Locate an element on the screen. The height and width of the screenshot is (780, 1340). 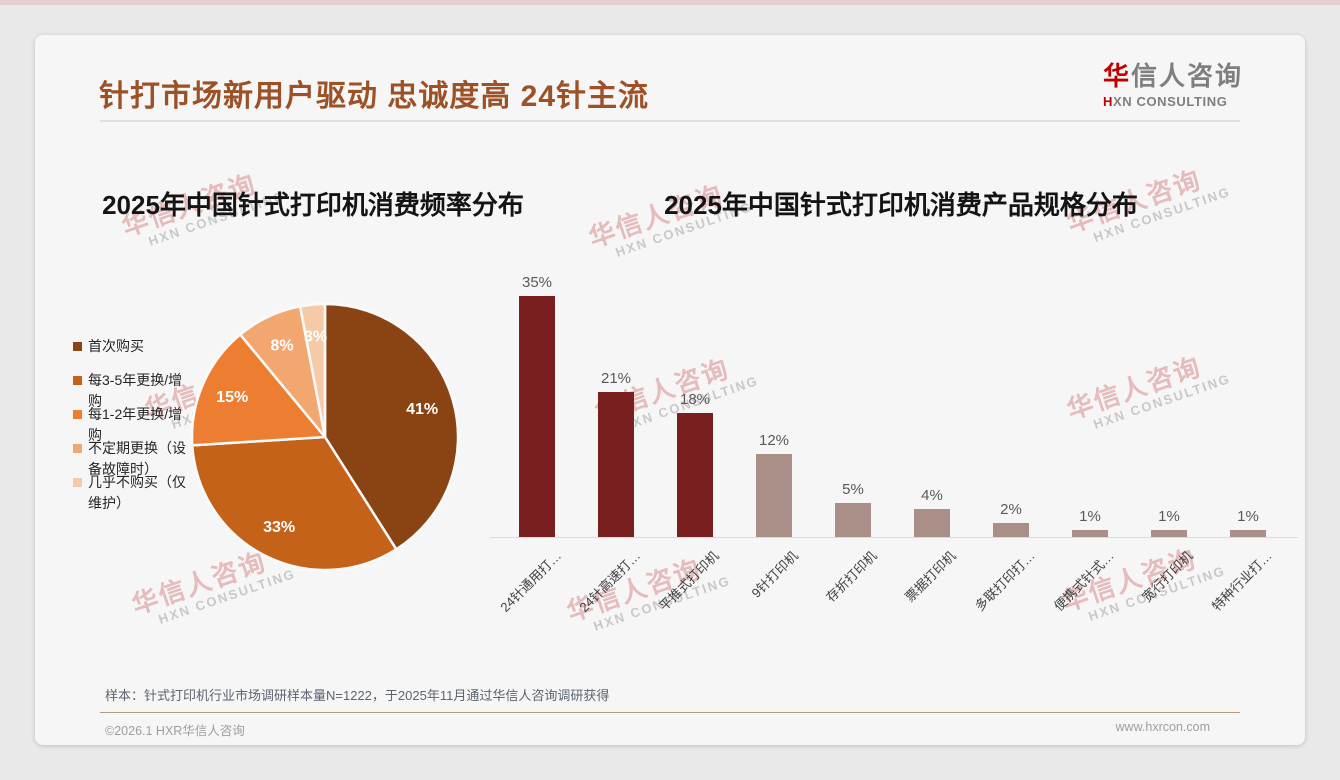
legend-label: 几乎不购买（仅维护） is located at coordinates (137, 492).